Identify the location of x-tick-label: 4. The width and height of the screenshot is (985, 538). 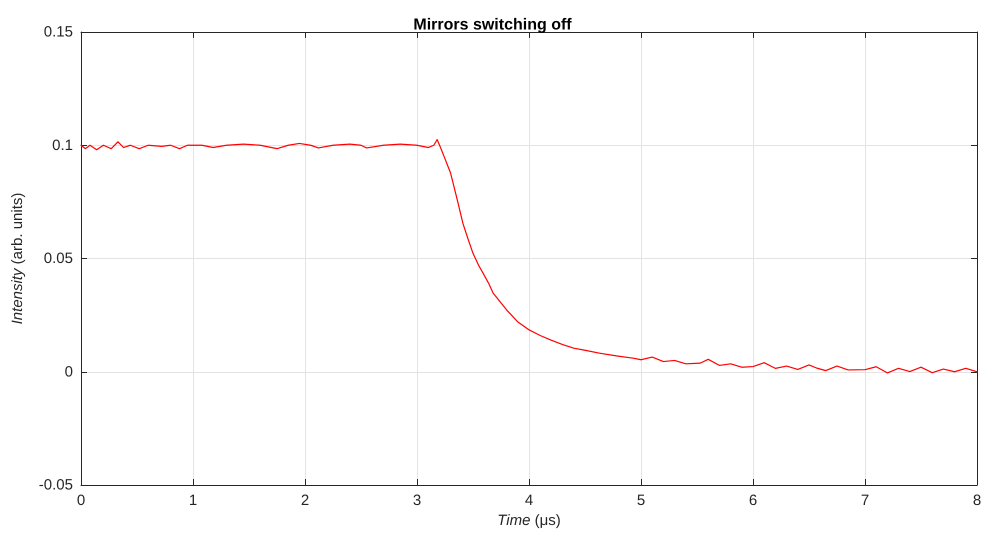
(529, 500).